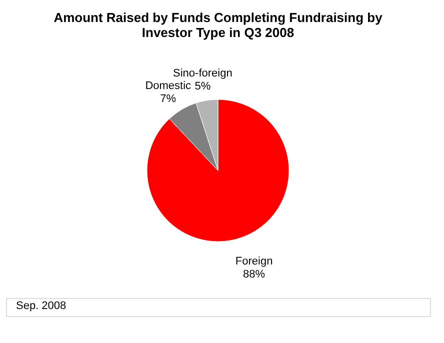  Describe the element at coordinates (202, 74) in the screenshot. I see `slice-label: Sino-foreign` at that location.